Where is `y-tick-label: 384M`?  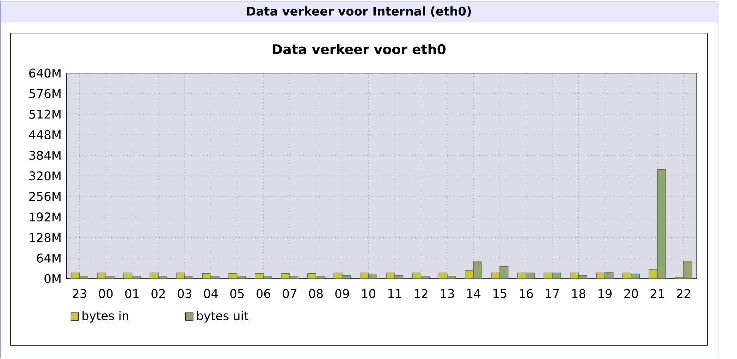 y-tick-label: 384M is located at coordinates (45, 155).